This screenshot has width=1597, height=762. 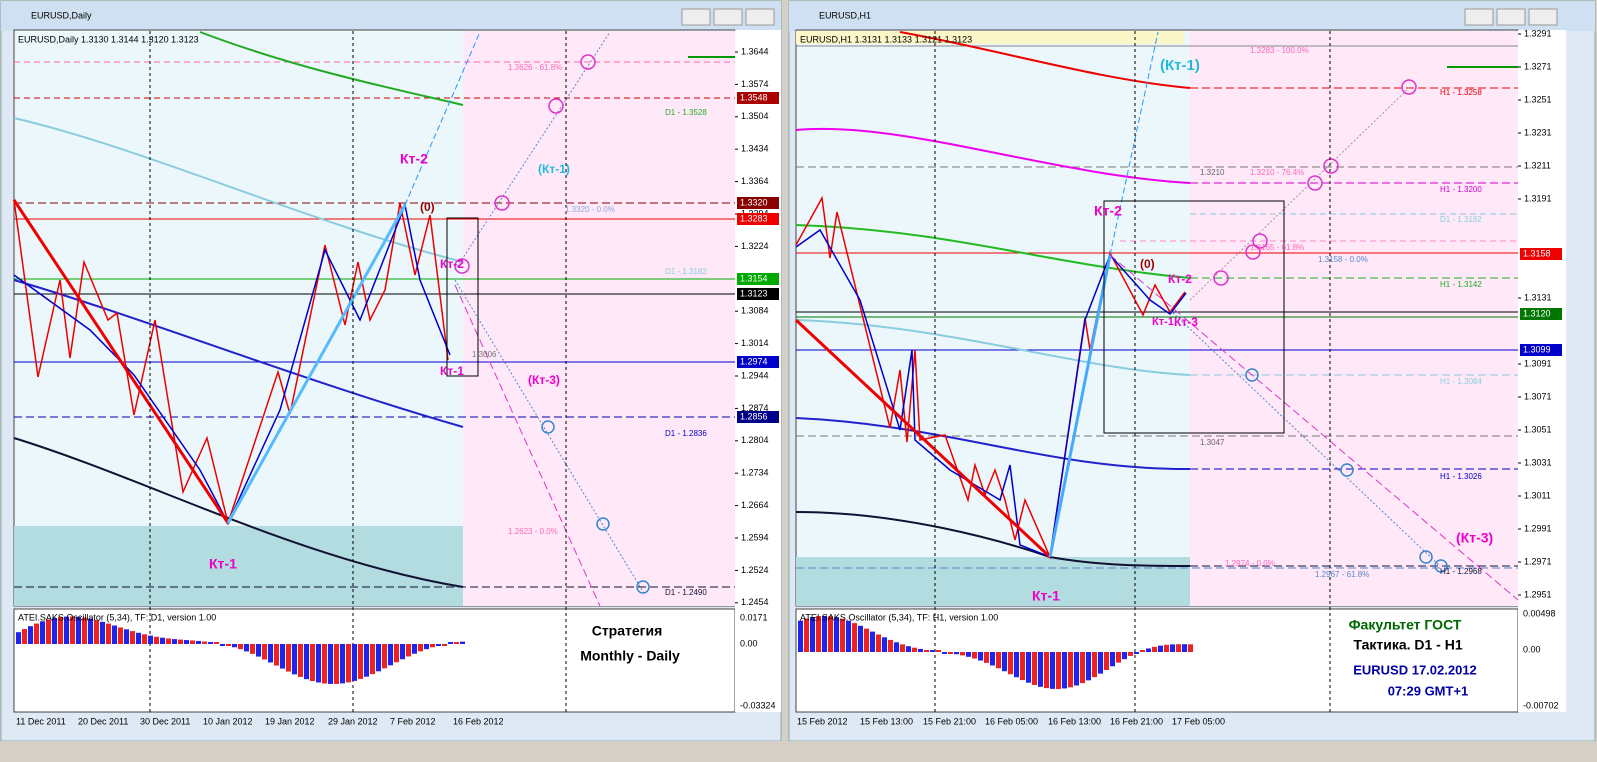 I want to click on level-label: 1.3047, so click(x=1212, y=442).